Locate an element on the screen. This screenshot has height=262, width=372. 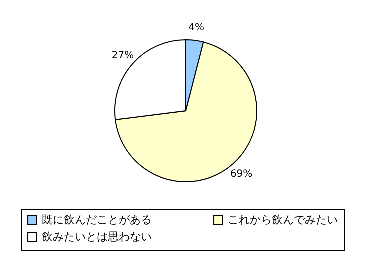
data-label: 4% is located at coordinates (196, 28).